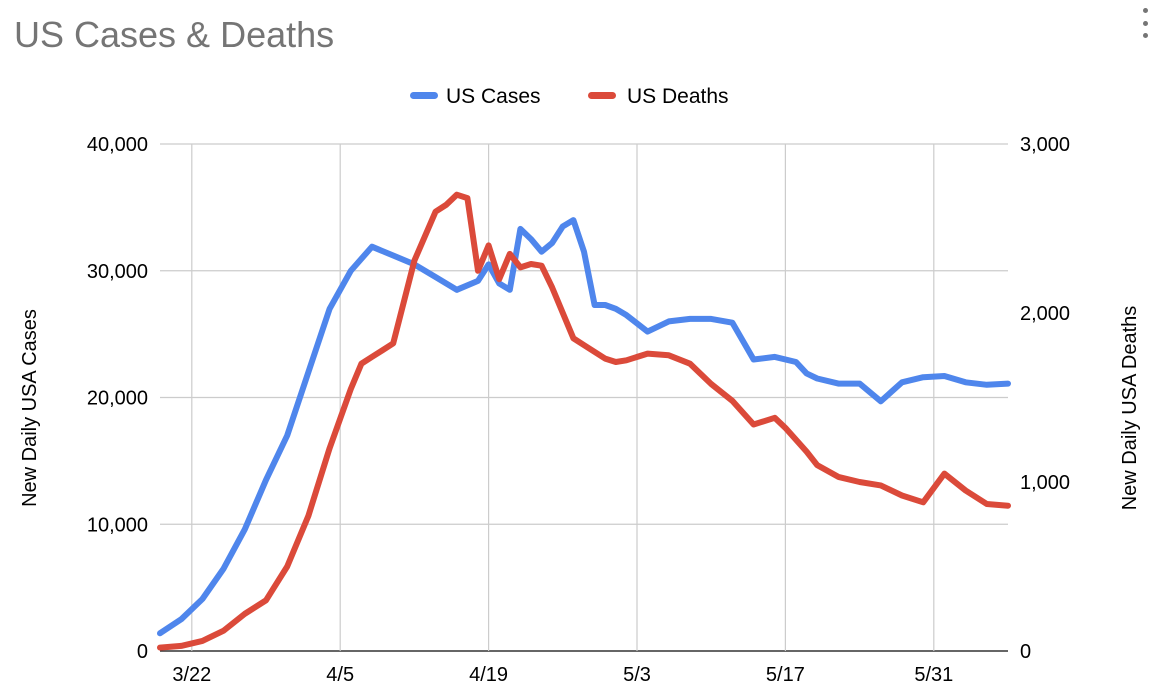 The width and height of the screenshot is (1156, 700). I want to click on y-right-tick-label: 2,000, so click(1045, 314).